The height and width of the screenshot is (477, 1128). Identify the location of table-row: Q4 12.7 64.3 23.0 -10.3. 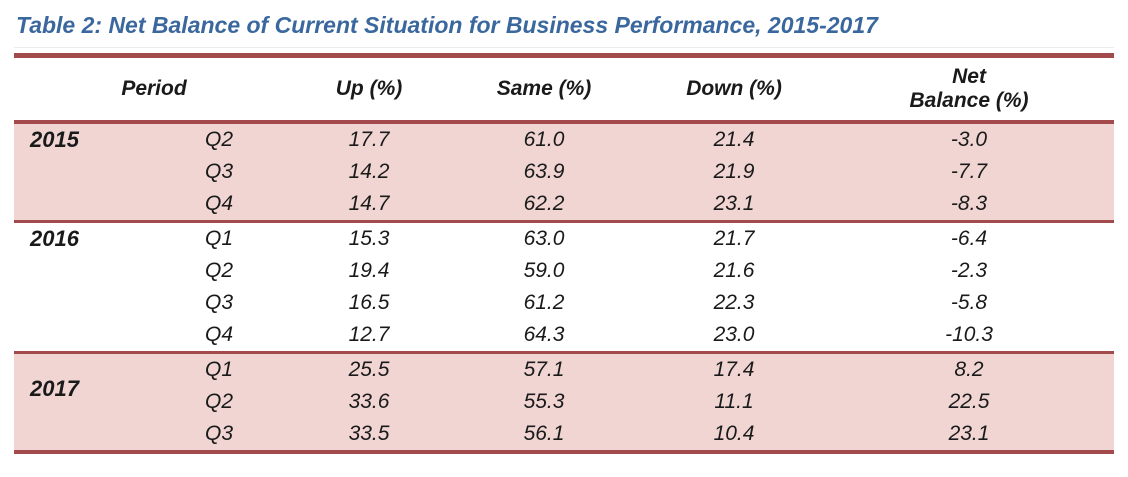
(564, 336).